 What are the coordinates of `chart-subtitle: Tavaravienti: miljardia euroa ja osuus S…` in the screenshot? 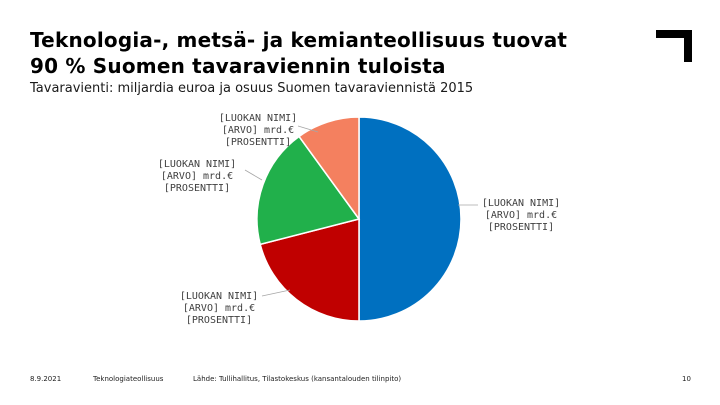 It's located at (252, 88).